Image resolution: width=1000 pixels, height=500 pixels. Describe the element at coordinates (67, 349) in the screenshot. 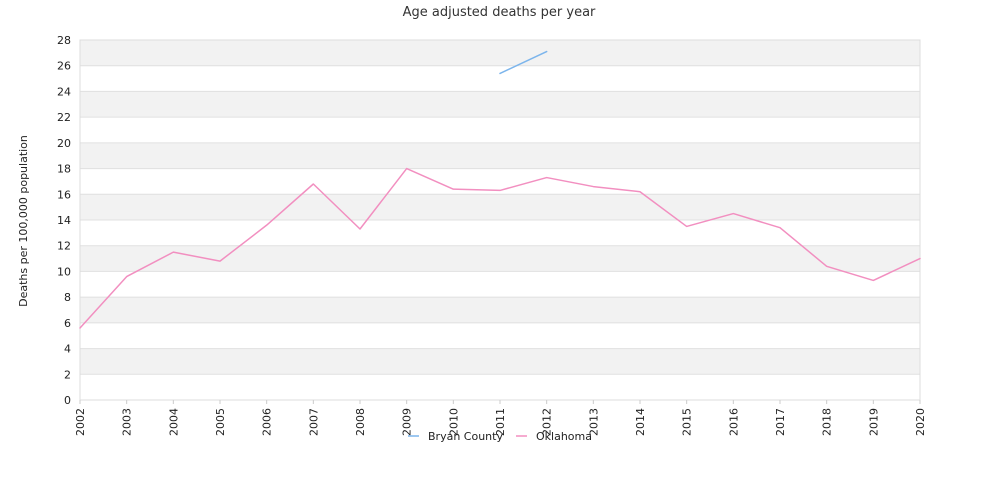

I see `y-tick-label: 4` at that location.